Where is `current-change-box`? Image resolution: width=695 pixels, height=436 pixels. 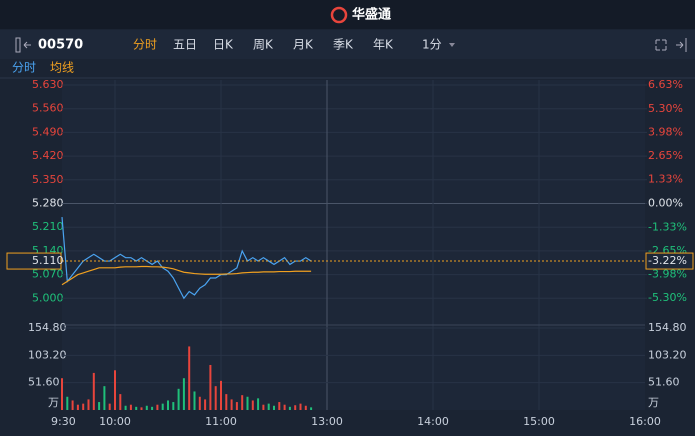
current-change-box is located at coordinates (669, 261).